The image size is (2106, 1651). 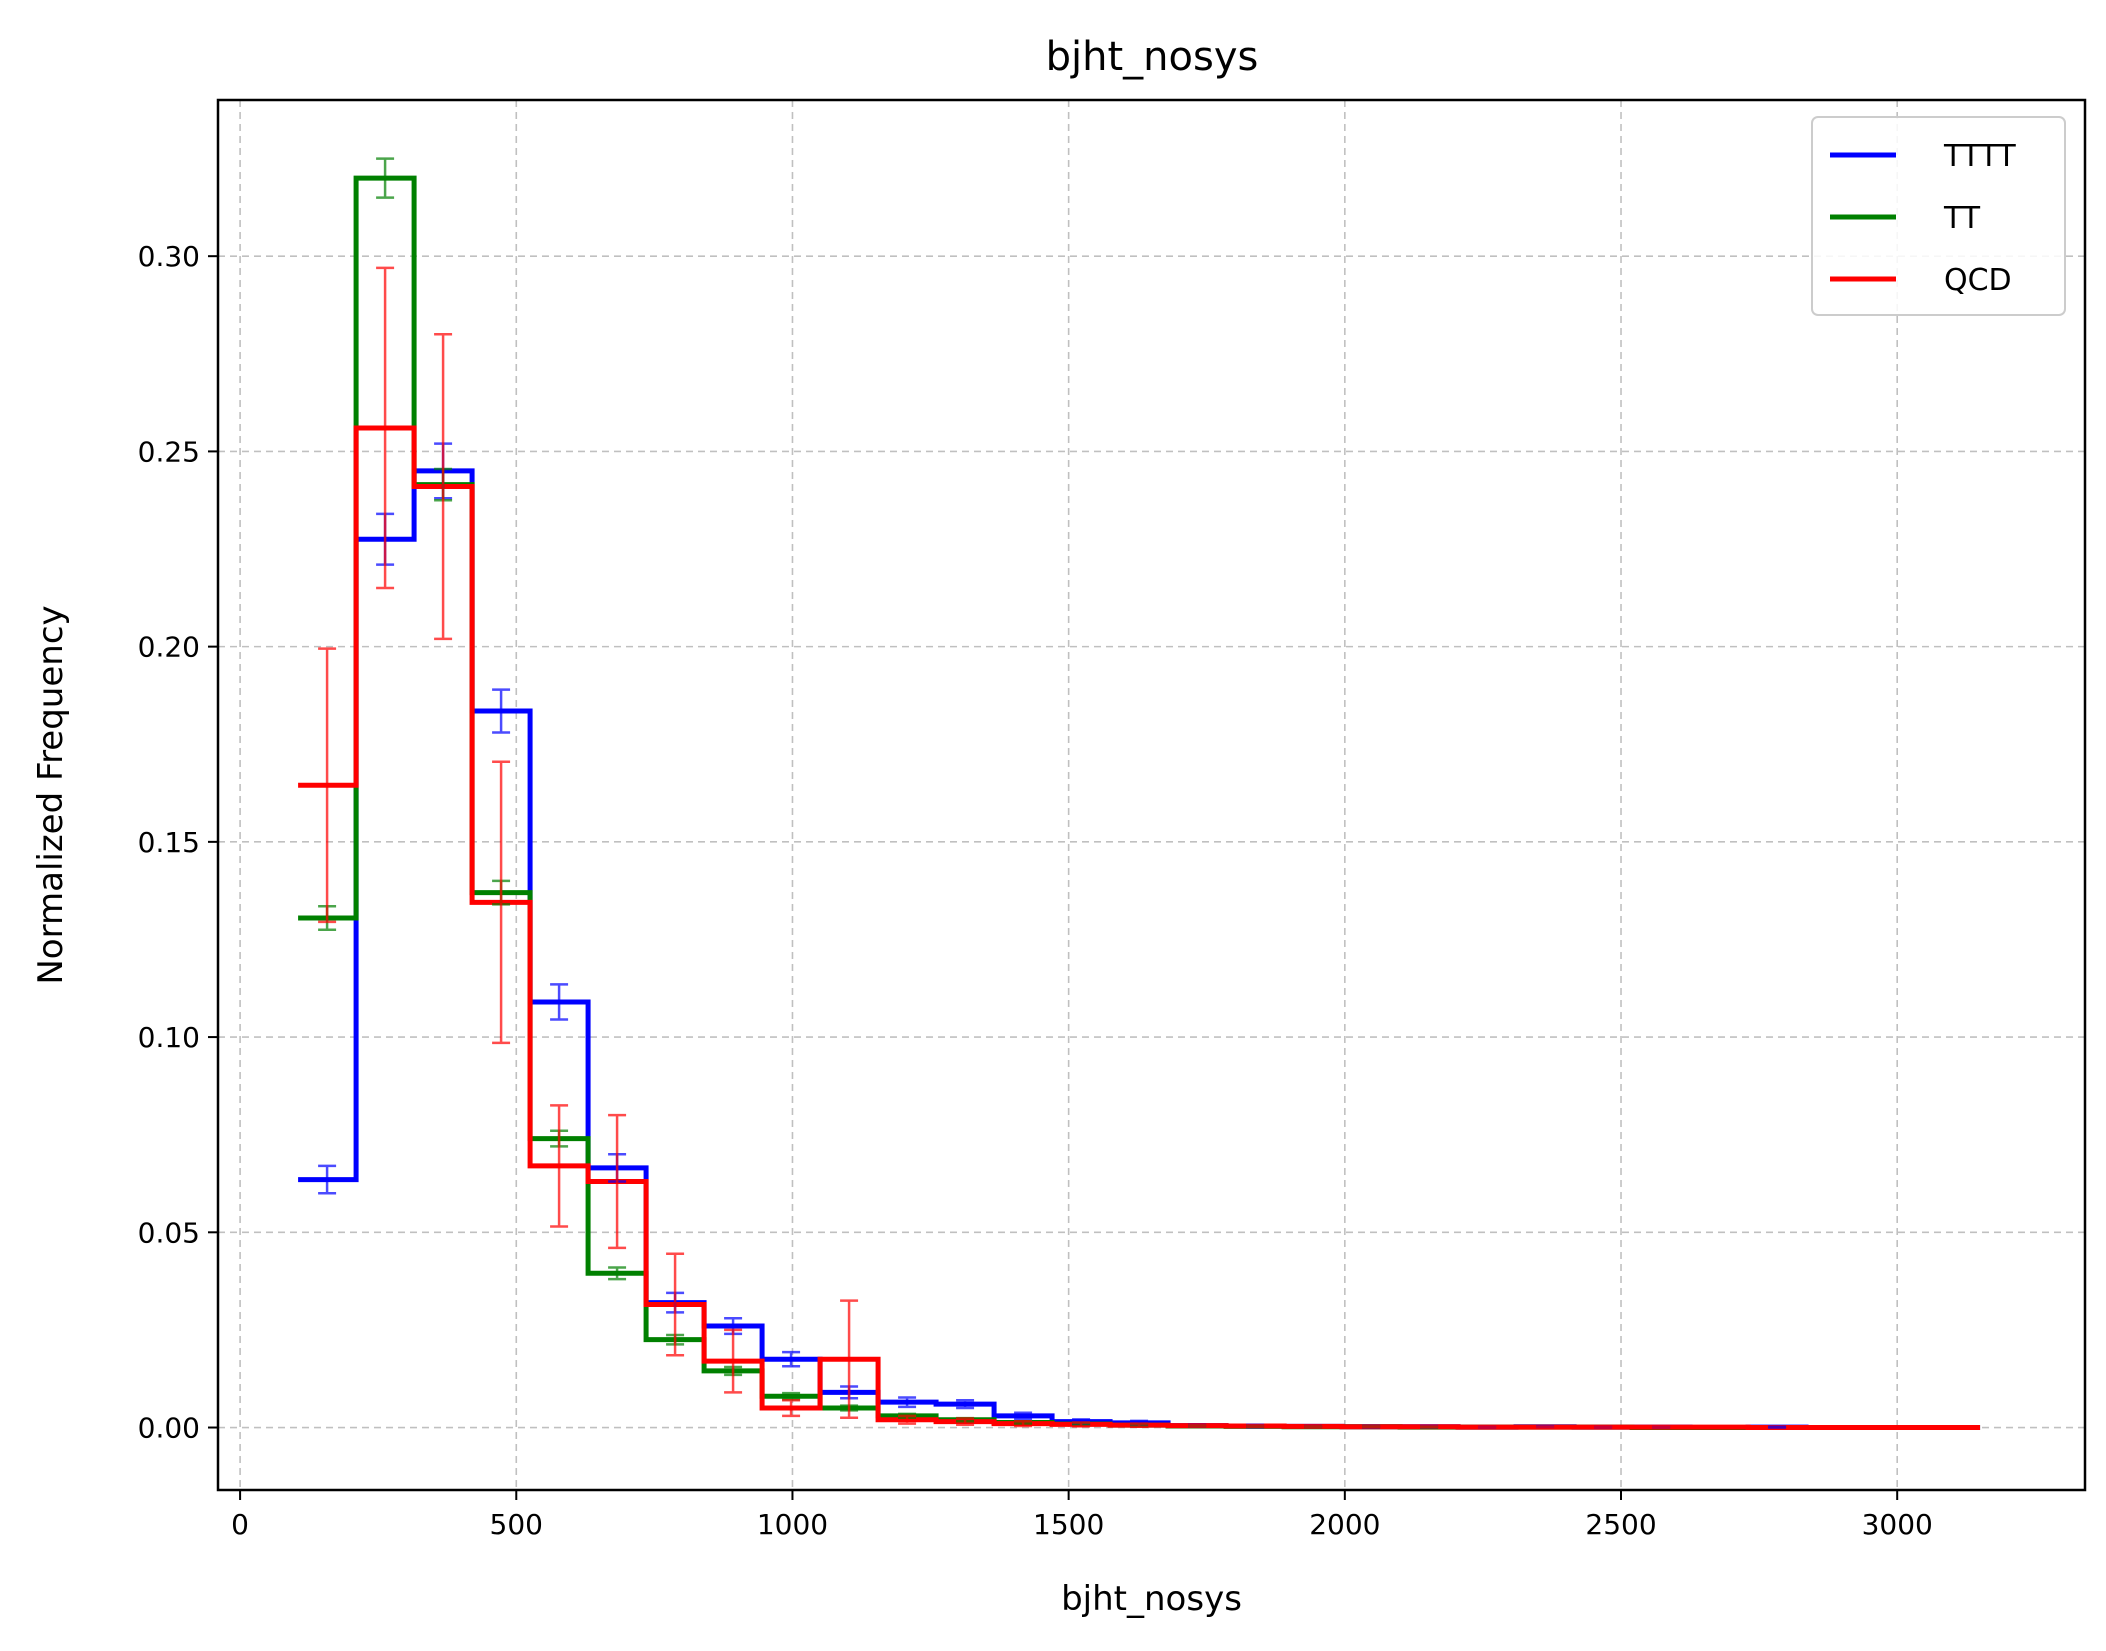 What do you see at coordinates (1152, 57) in the screenshot?
I see `chart-title: bjht_nosys` at bounding box center [1152, 57].